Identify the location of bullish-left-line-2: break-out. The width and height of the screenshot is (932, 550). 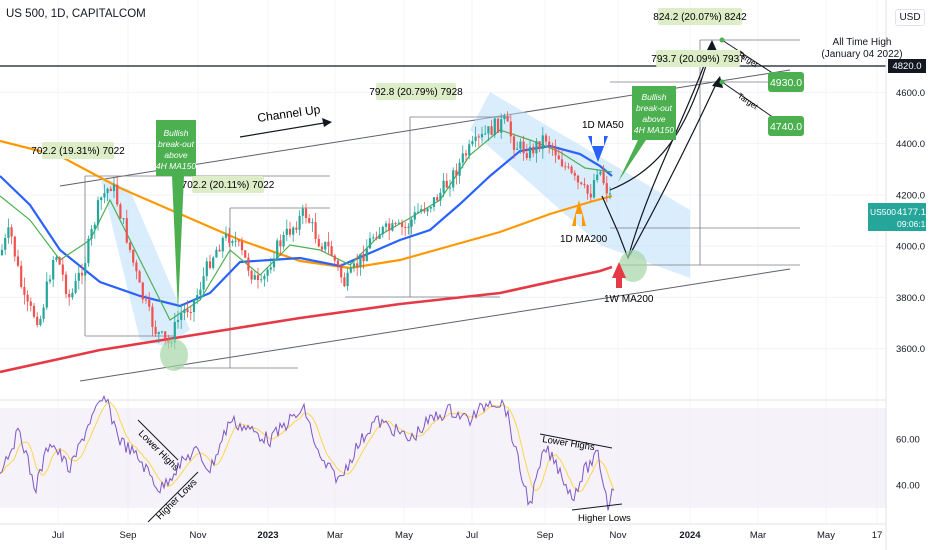
(176, 144).